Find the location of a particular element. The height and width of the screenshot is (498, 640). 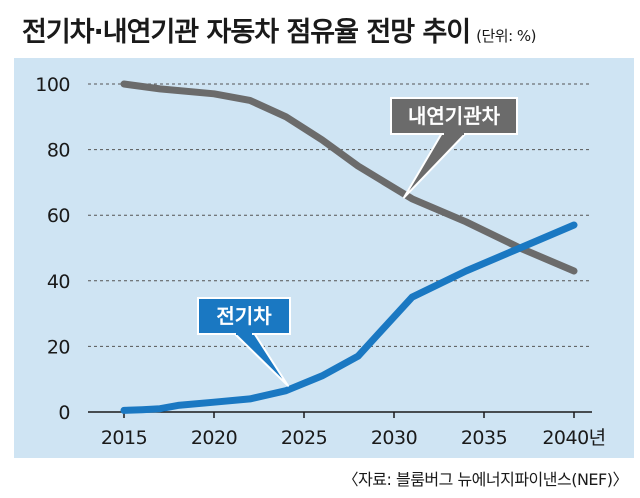

chart-title: 전기차·내연기관 자동차 점유율 전망 추이 is located at coordinates (246, 32).